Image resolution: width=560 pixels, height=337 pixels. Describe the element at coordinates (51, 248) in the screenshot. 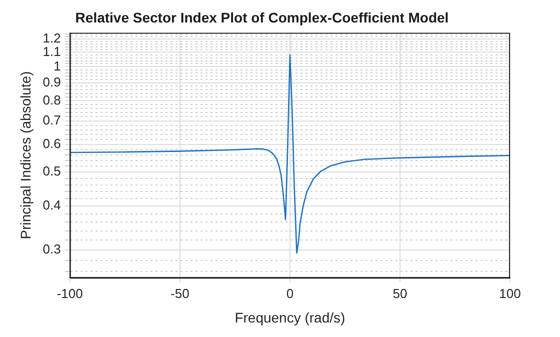

I see `y-tick-label: 0.3` at that location.